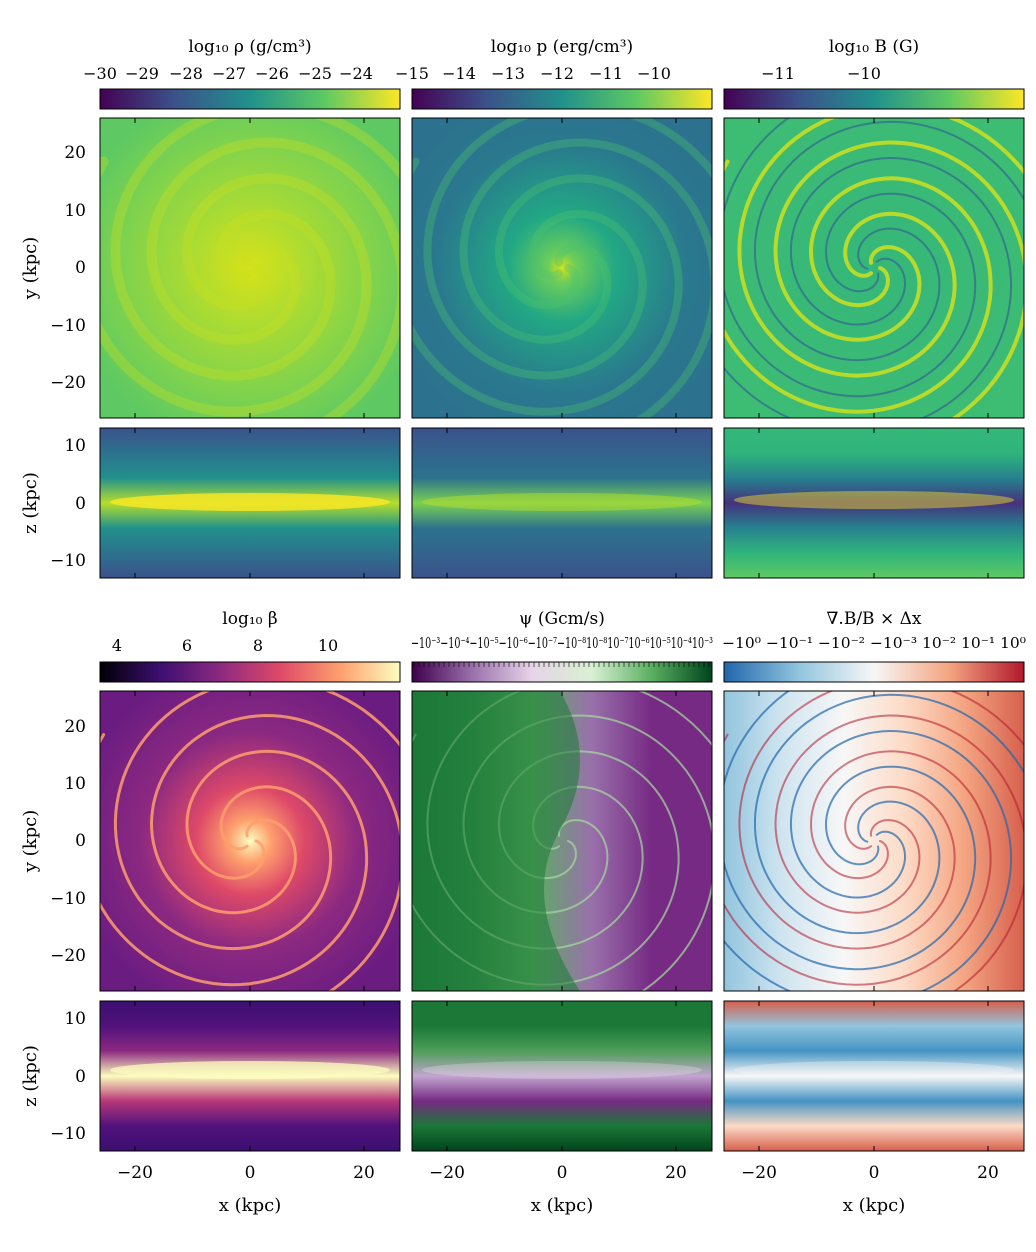 This screenshot has width=1036, height=1252. Describe the element at coordinates (874, 672) in the screenshot. I see `colorbar-divb-gradient` at that location.